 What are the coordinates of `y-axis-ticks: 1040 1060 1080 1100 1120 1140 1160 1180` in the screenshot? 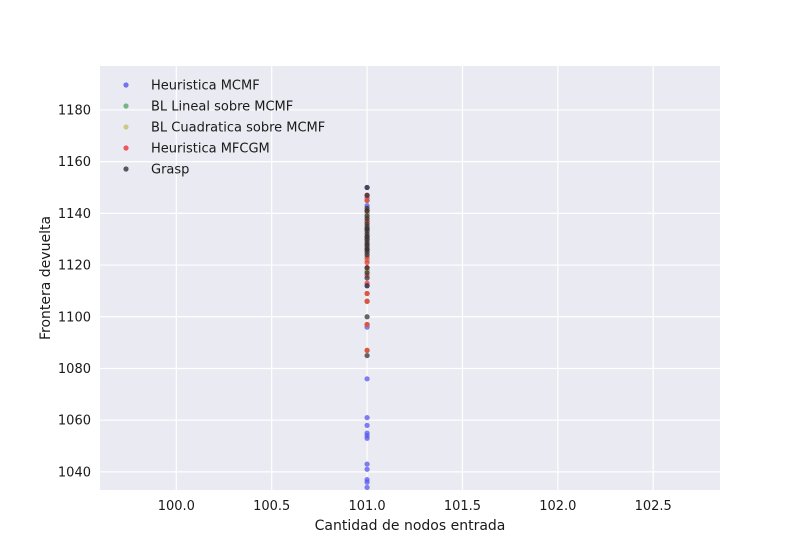 It's located at (74, 291).